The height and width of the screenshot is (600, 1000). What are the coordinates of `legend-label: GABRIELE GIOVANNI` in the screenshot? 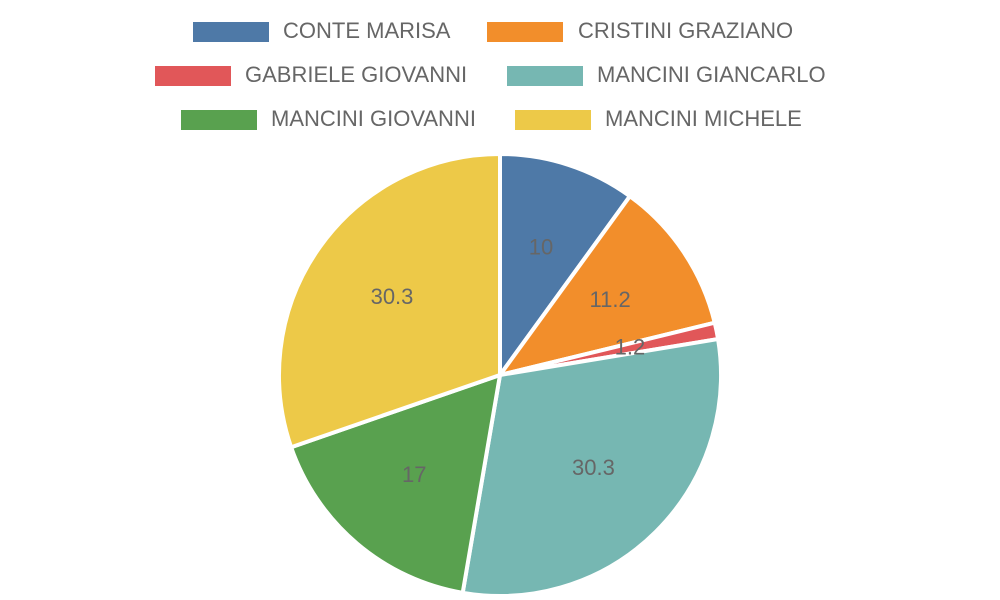 It's located at (356, 74).